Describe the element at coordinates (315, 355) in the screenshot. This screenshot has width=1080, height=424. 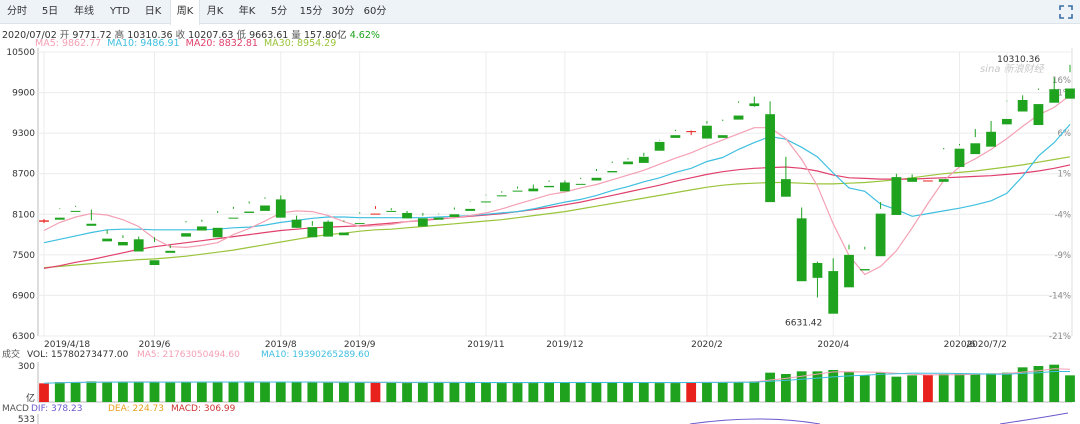
I see `volume-ma10-text: MA10: 19390265289.60` at that location.